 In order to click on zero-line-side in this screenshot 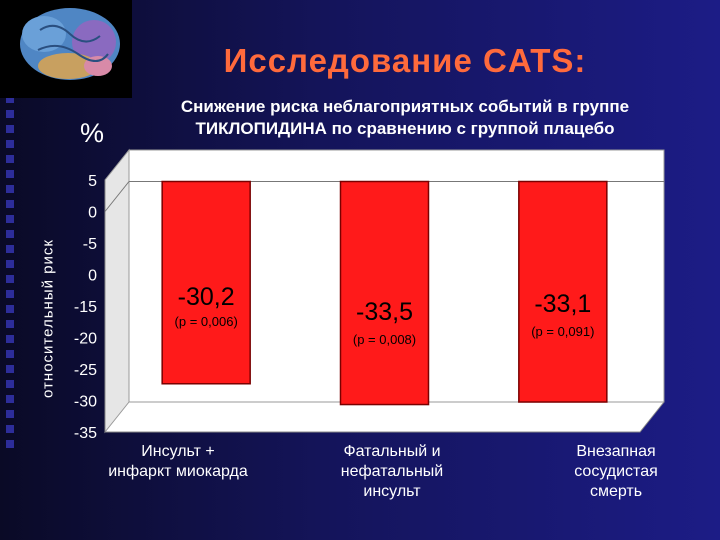, I will do `click(117, 196)`.